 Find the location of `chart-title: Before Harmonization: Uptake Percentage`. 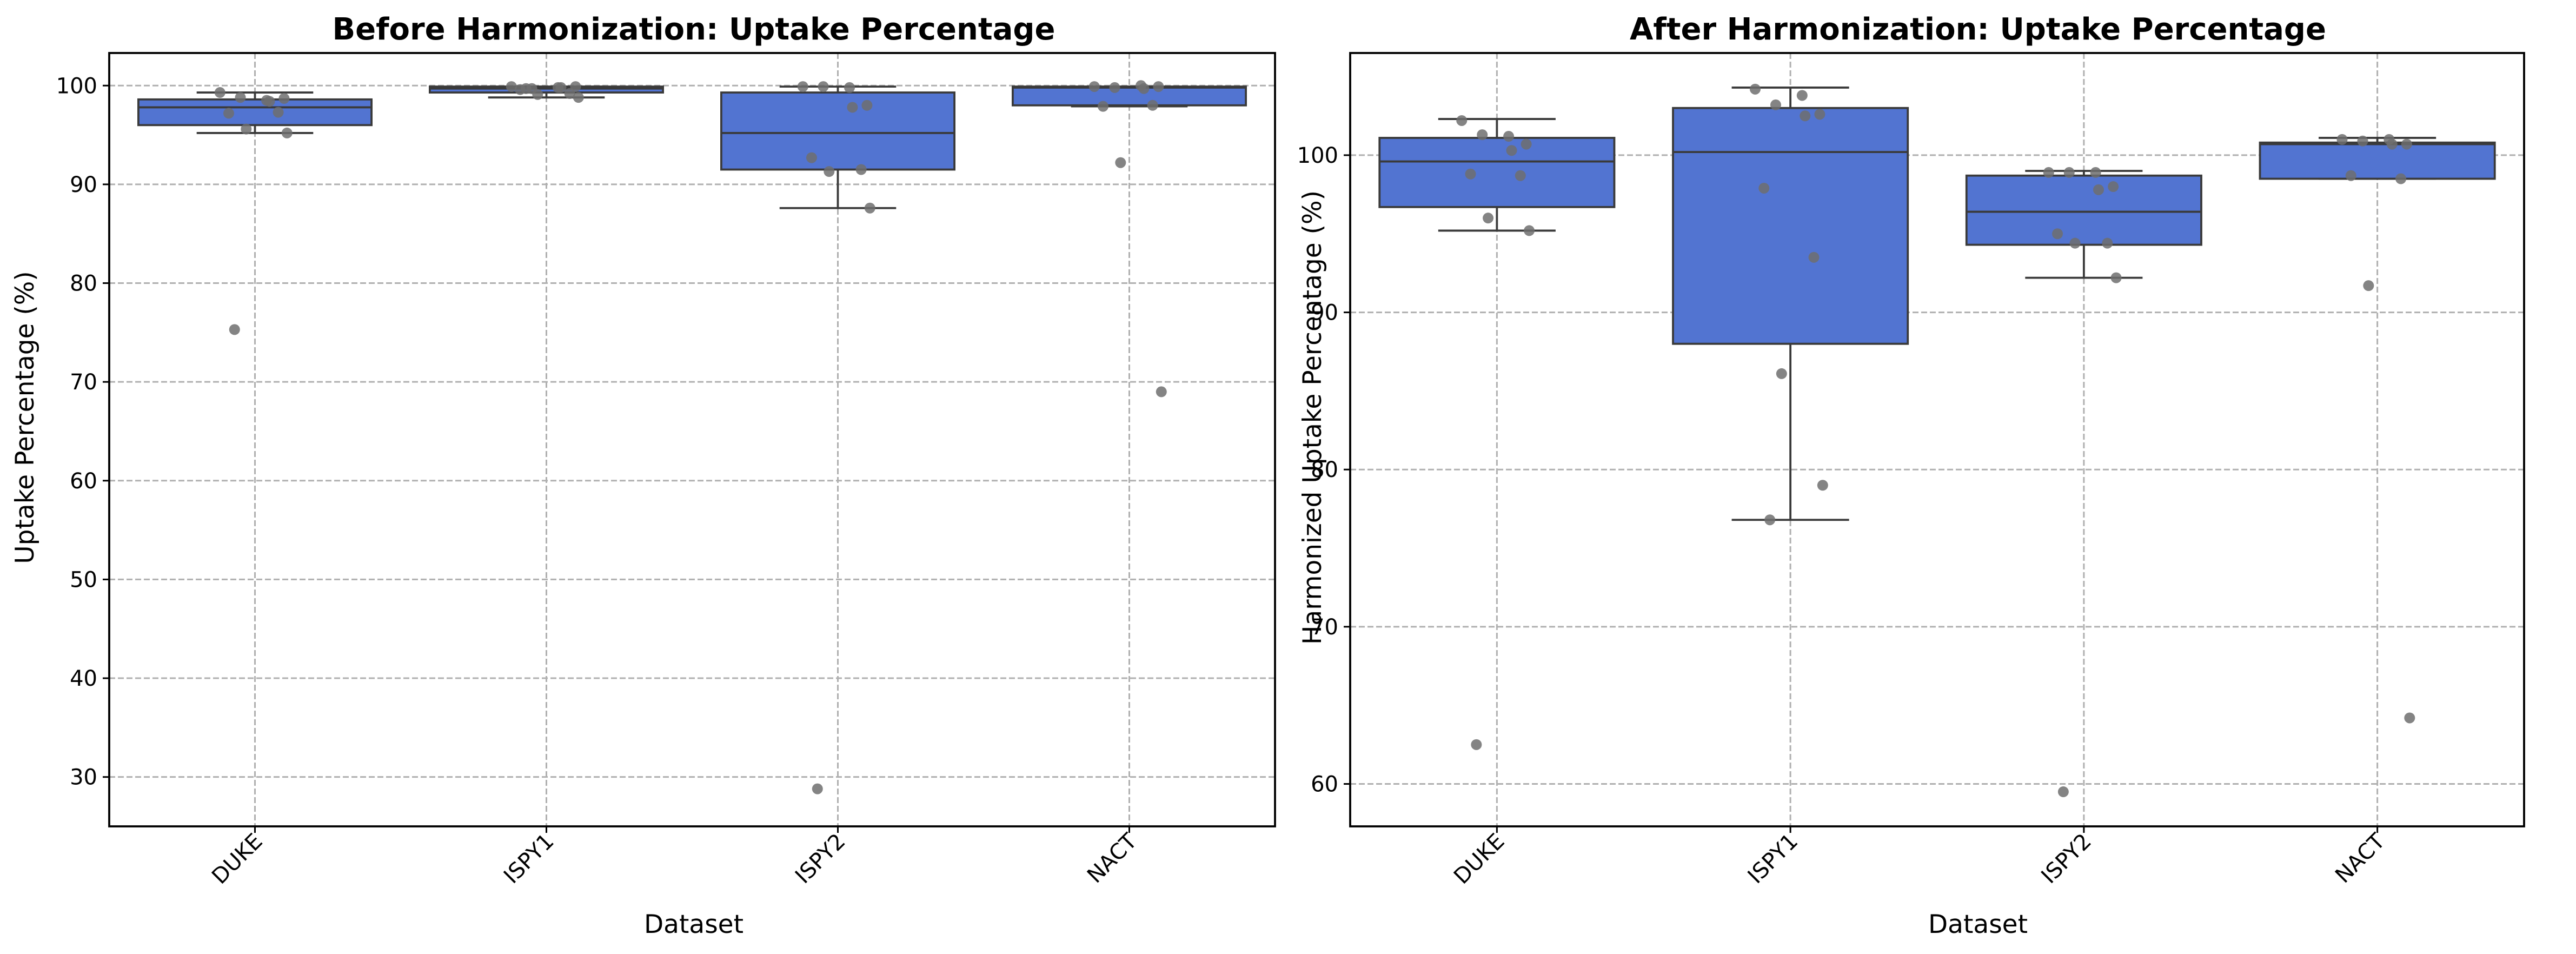

chart-title: Before Harmonization: Uptake Percentage is located at coordinates (694, 30).